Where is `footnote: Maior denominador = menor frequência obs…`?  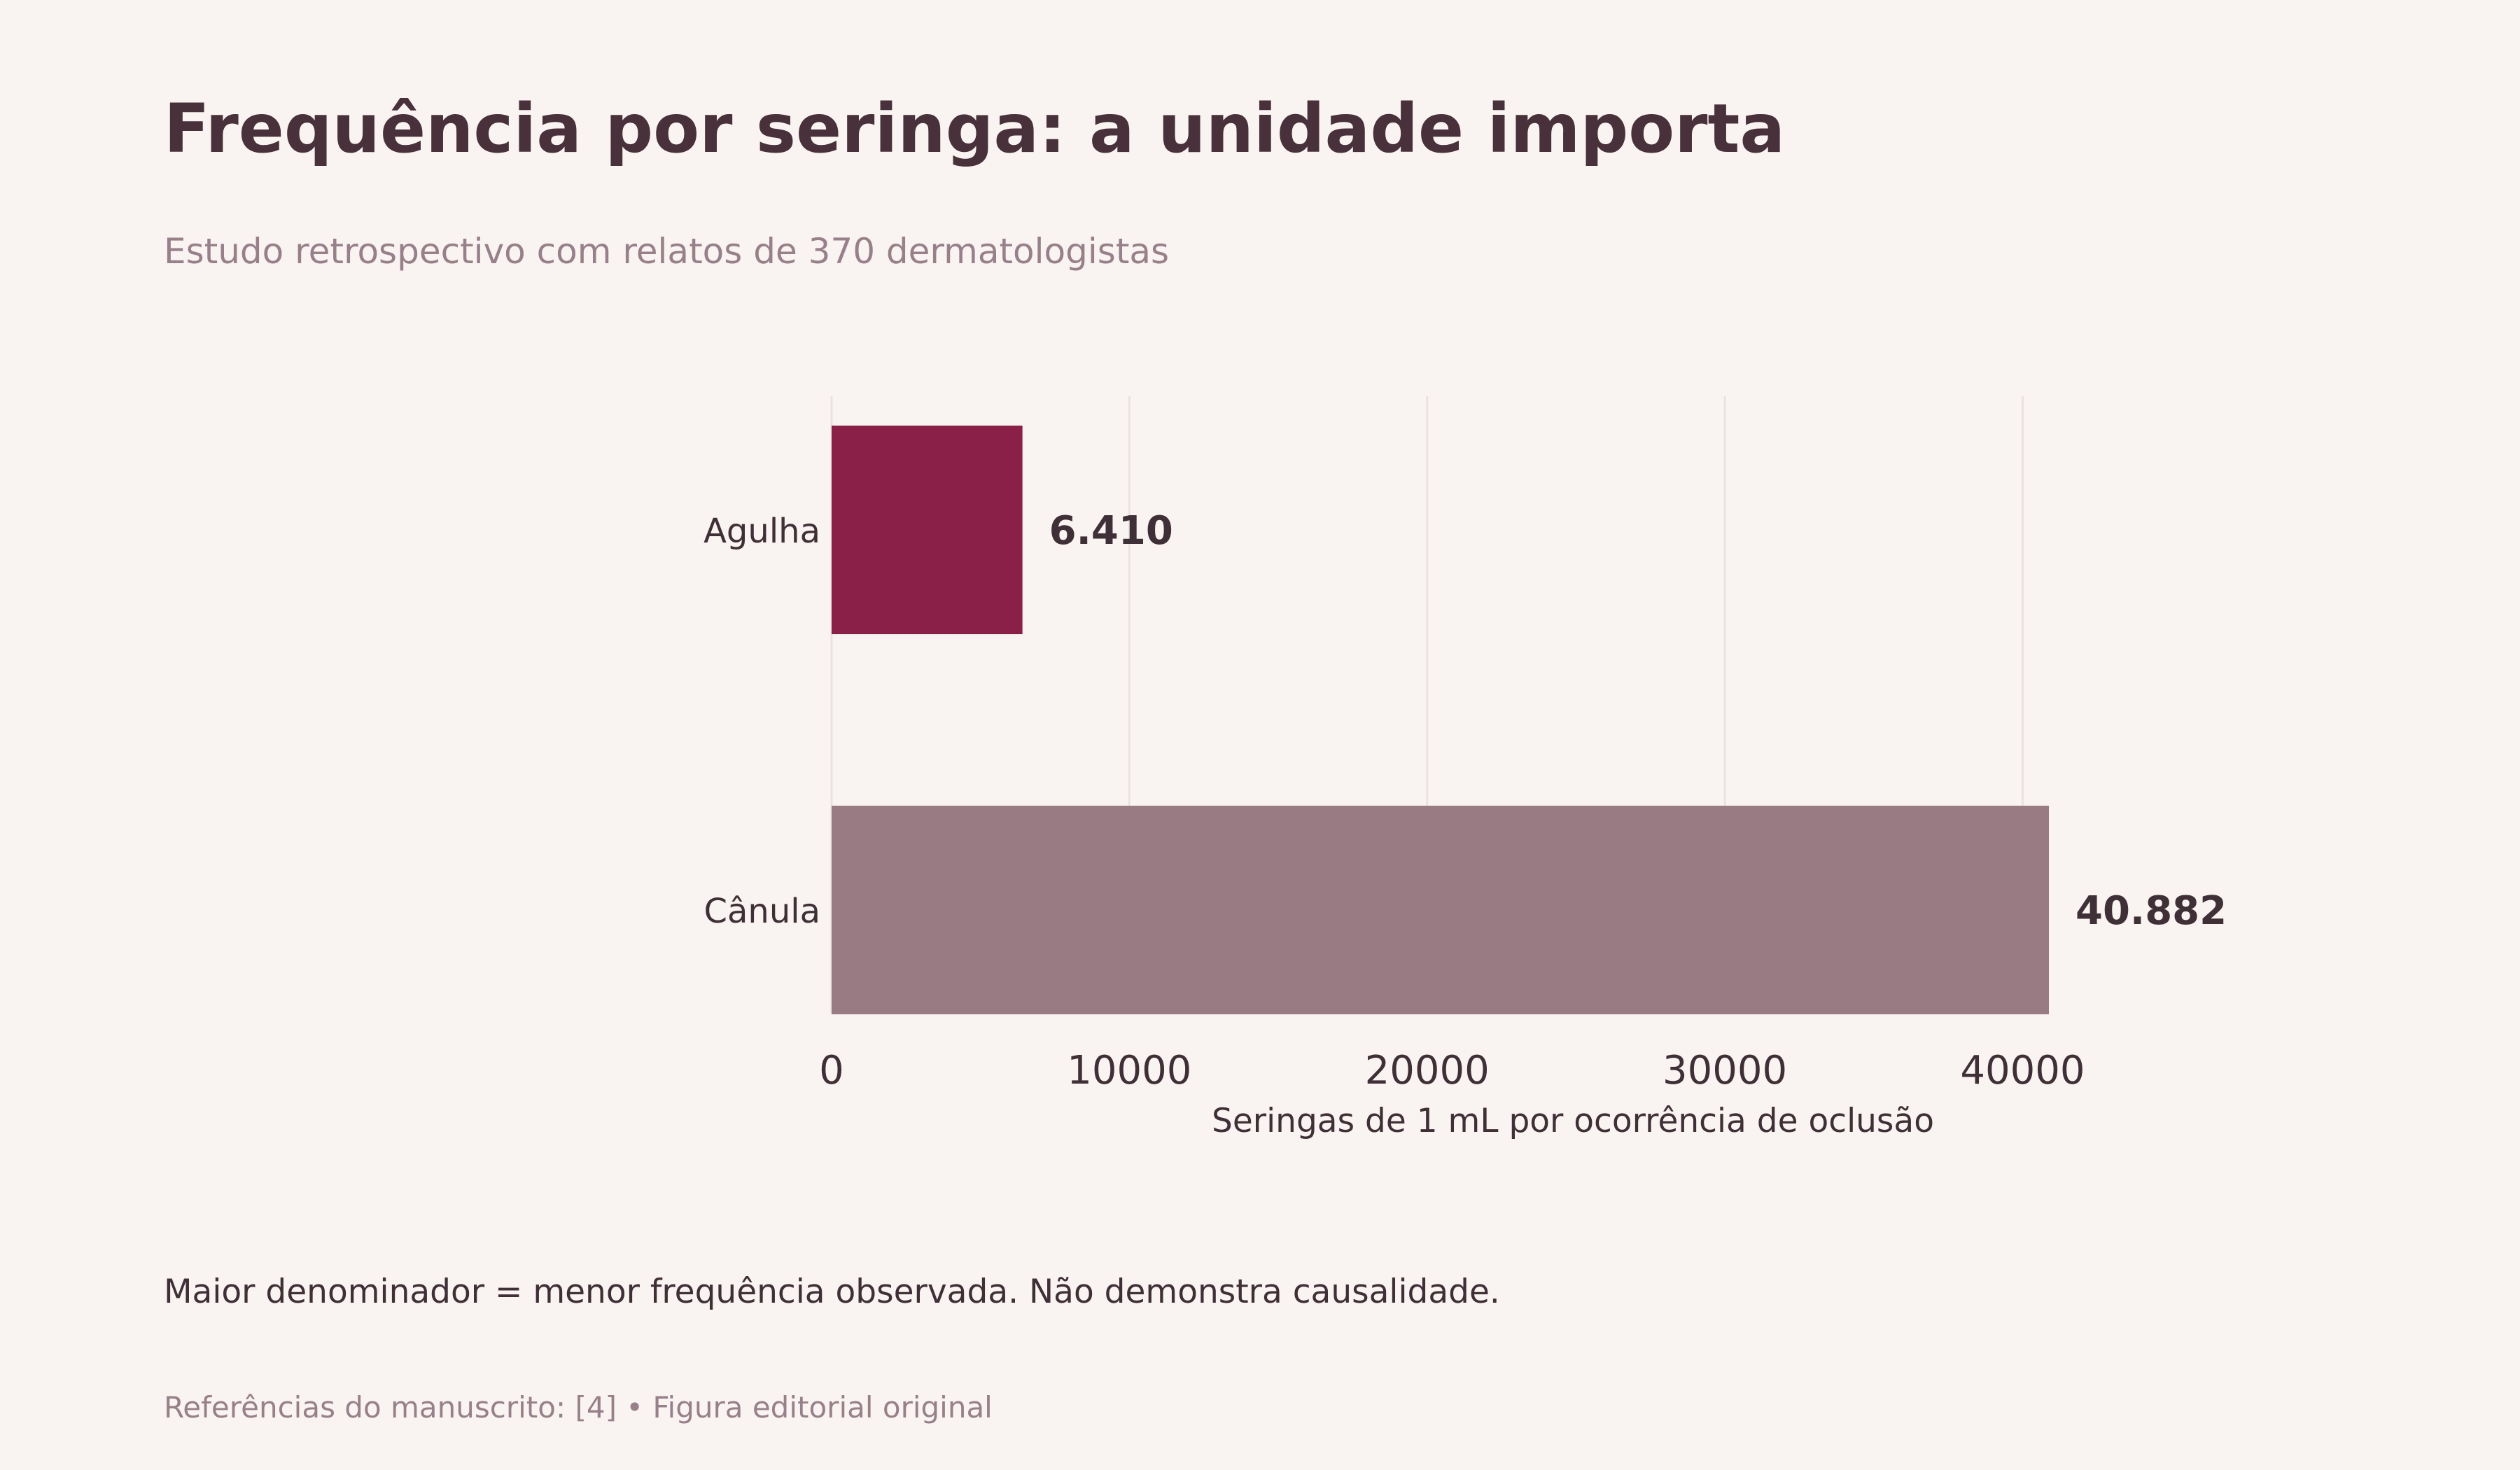 footnote: Maior denominador = menor frequência obs… is located at coordinates (832, 1292).